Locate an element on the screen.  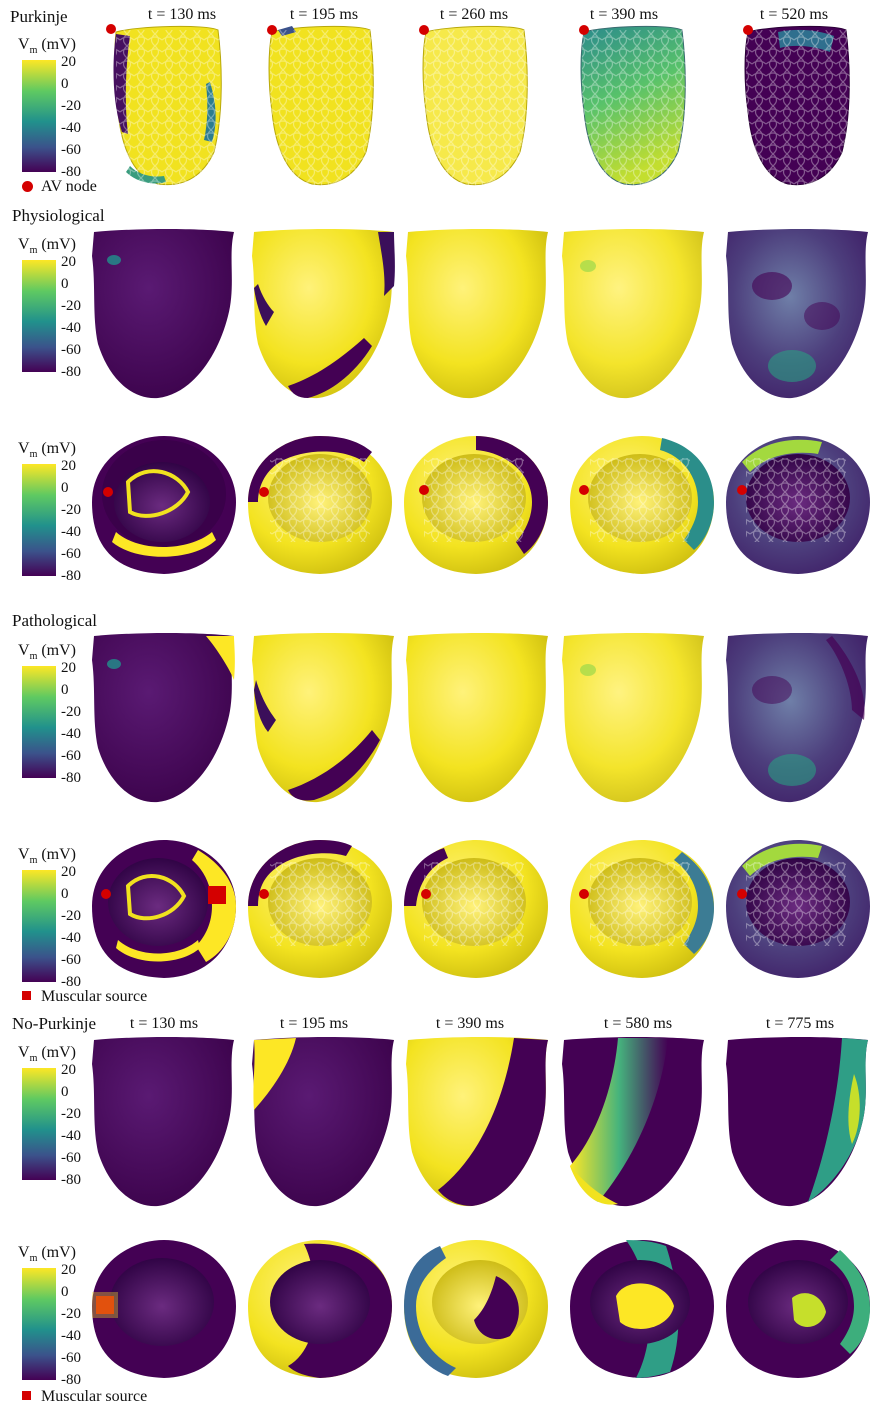
time-label-5: t = 520 ms is located at coordinates (794, 14).